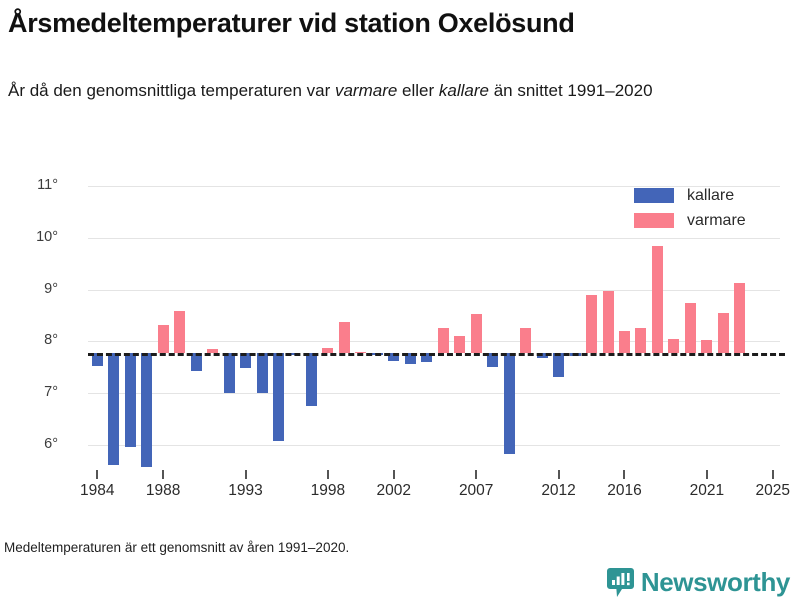 Image resolution: width=800 pixels, height=600 pixels. What do you see at coordinates (47, 236) in the screenshot?
I see `y-axis-tick-label: 10°` at bounding box center [47, 236].